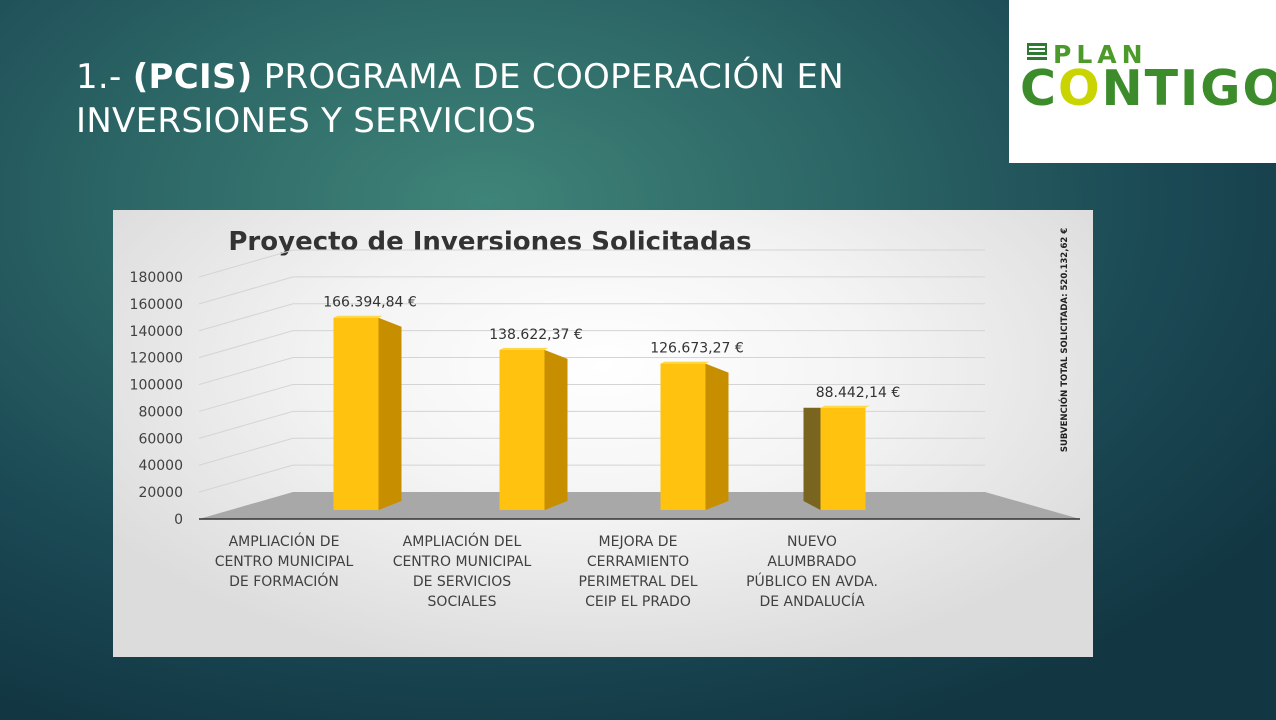 The image size is (1276, 720). I want to click on category-label-line: CEIP EL PRADO, so click(638, 602).